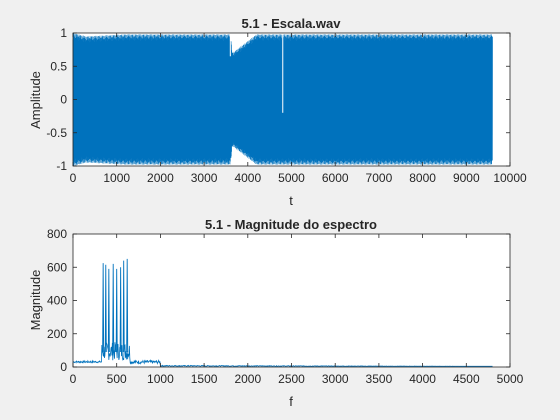  What do you see at coordinates (63, 33) in the screenshot?
I see `waveform-ytick-label: 1` at bounding box center [63, 33].